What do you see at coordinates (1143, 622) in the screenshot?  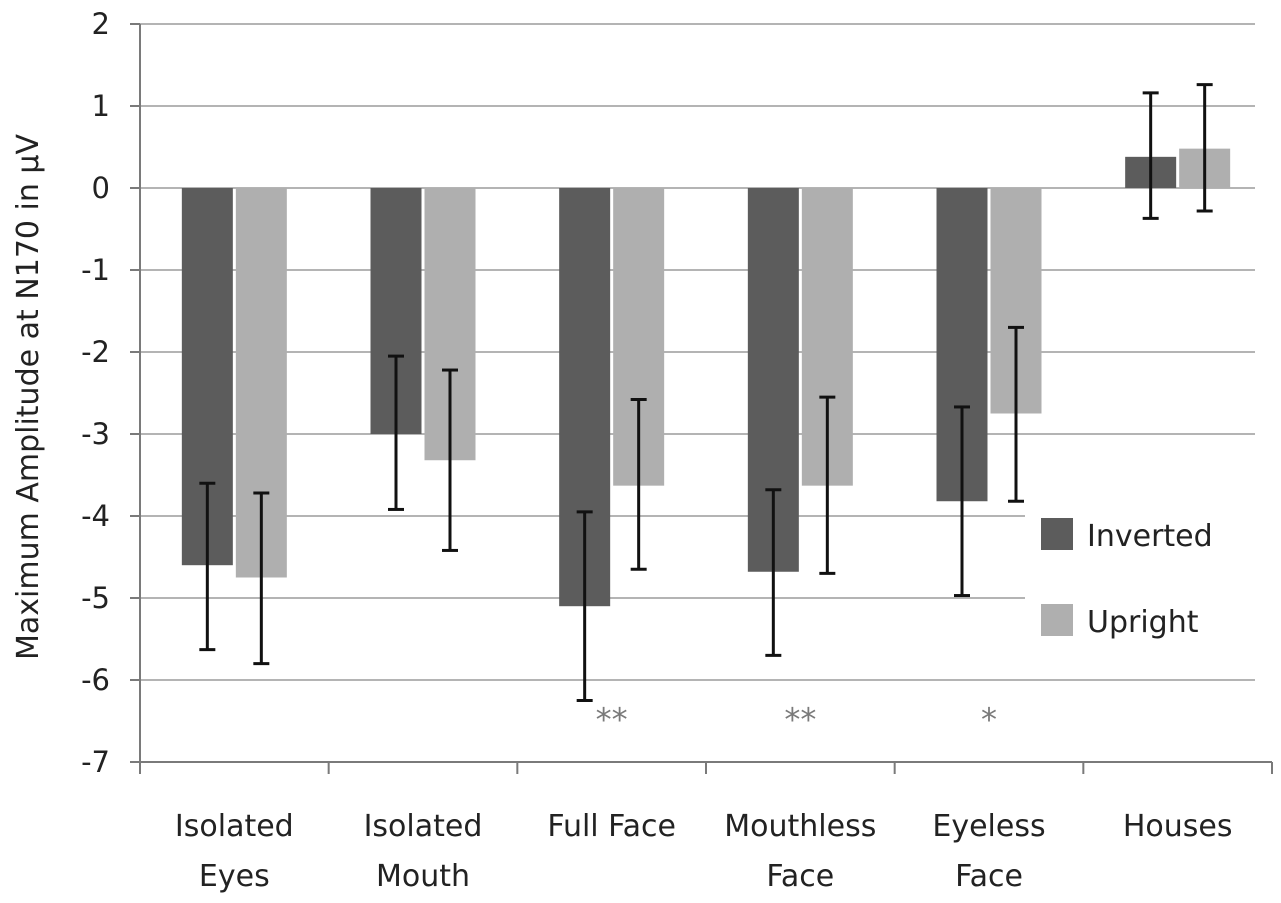 I see `legend-label-upright: Upright` at bounding box center [1143, 622].